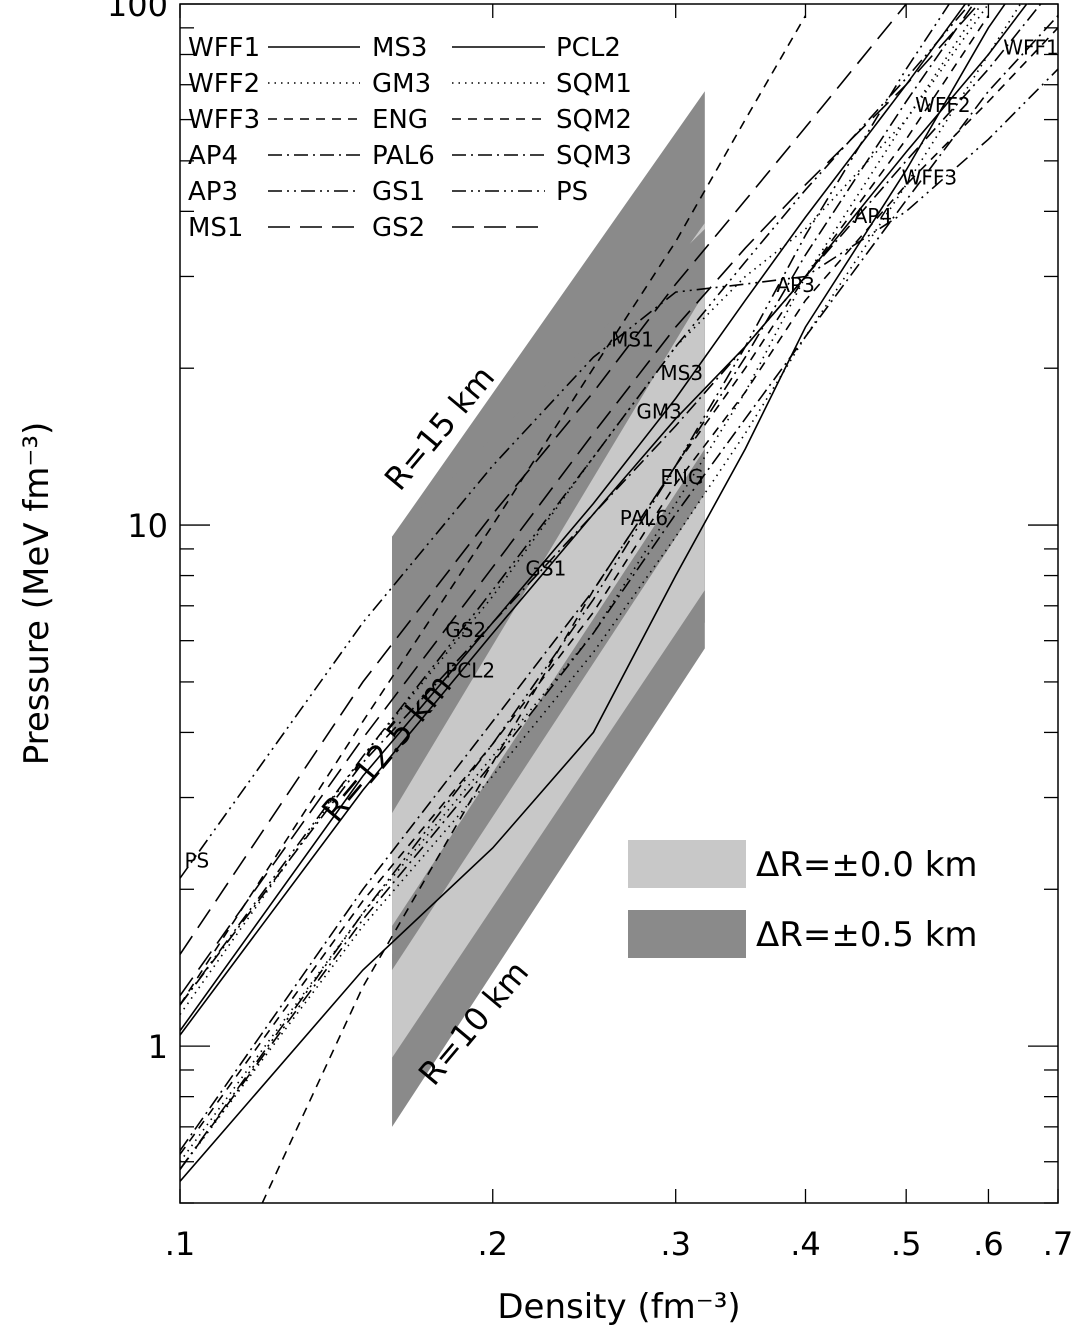 The image size is (1082, 1329). What do you see at coordinates (588, 48) in the screenshot?
I see `legend-label-pcl2: PCL2` at bounding box center [588, 48].